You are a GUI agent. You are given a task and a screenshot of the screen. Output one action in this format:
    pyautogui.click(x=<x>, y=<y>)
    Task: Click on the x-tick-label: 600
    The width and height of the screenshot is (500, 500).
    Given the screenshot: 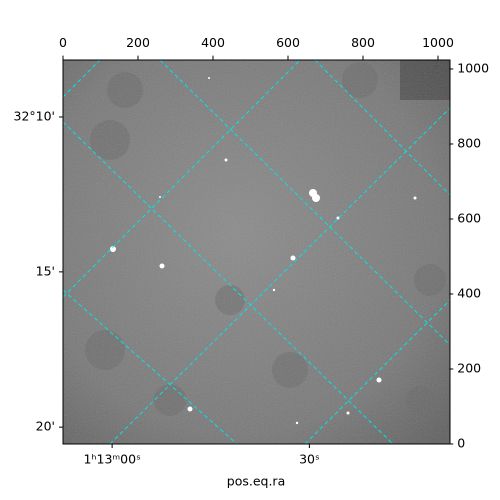 What is the action you would take?
    pyautogui.click(x=288, y=42)
    